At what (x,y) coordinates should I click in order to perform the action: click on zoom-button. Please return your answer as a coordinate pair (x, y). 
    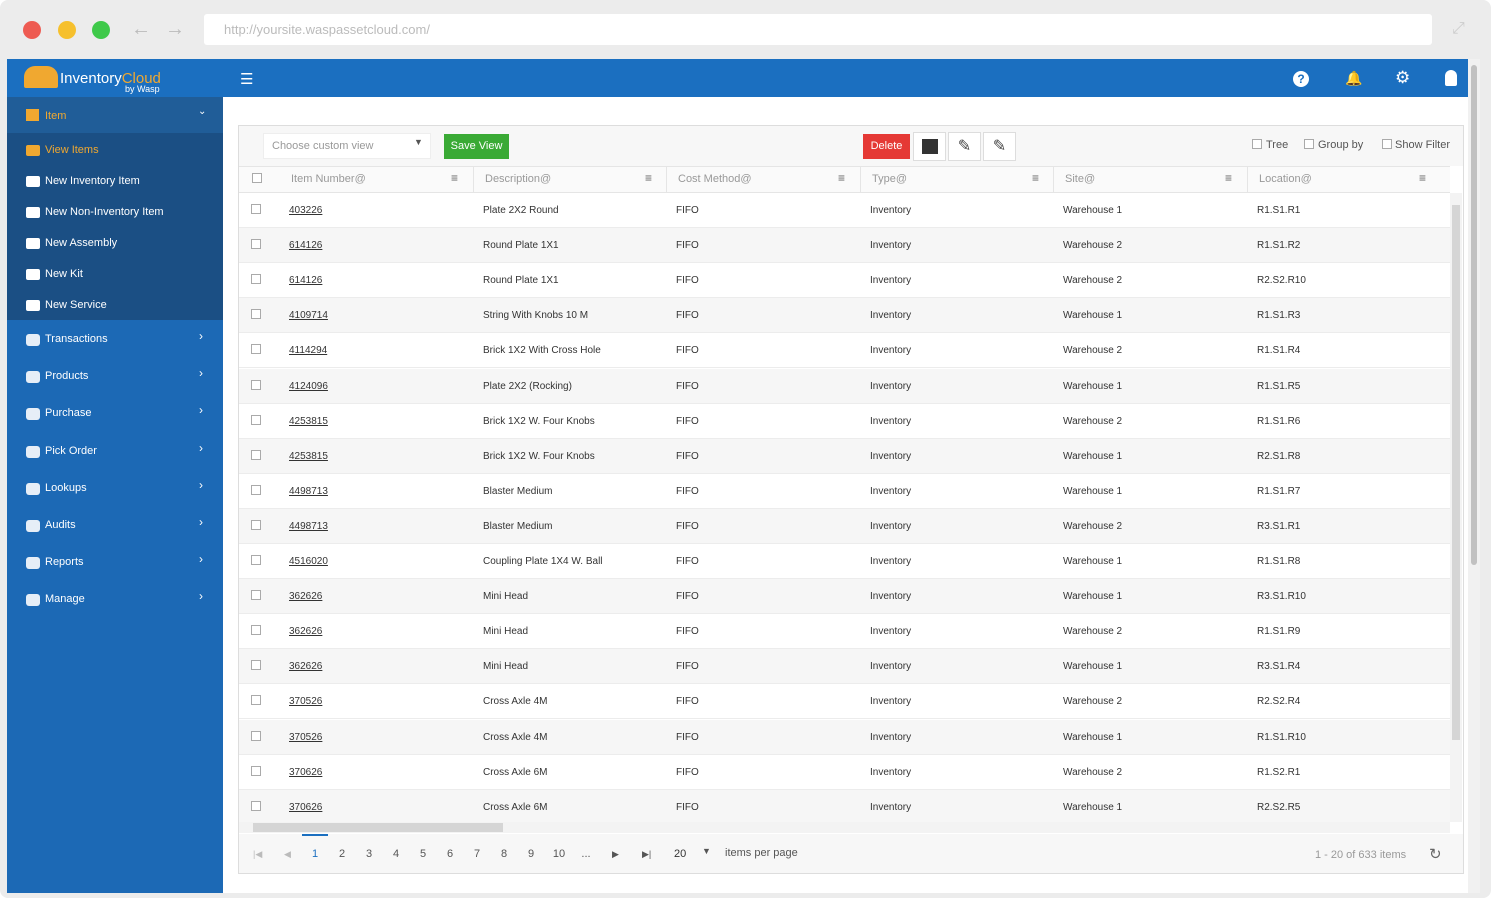
    Looking at the image, I should click on (101, 30).